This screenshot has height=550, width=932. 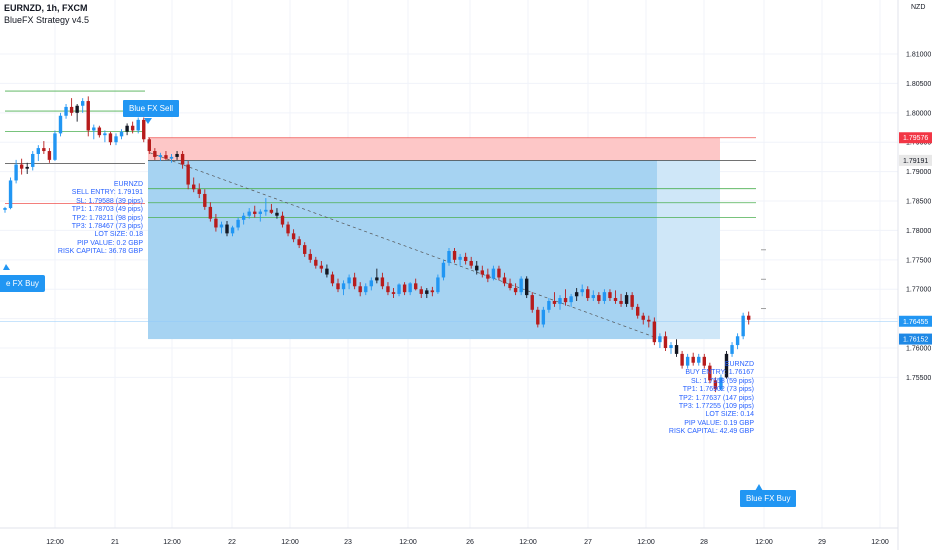 What do you see at coordinates (110, 243) in the screenshot?
I see `sell-line: PIP VALUE: 0.2 GBP` at bounding box center [110, 243].